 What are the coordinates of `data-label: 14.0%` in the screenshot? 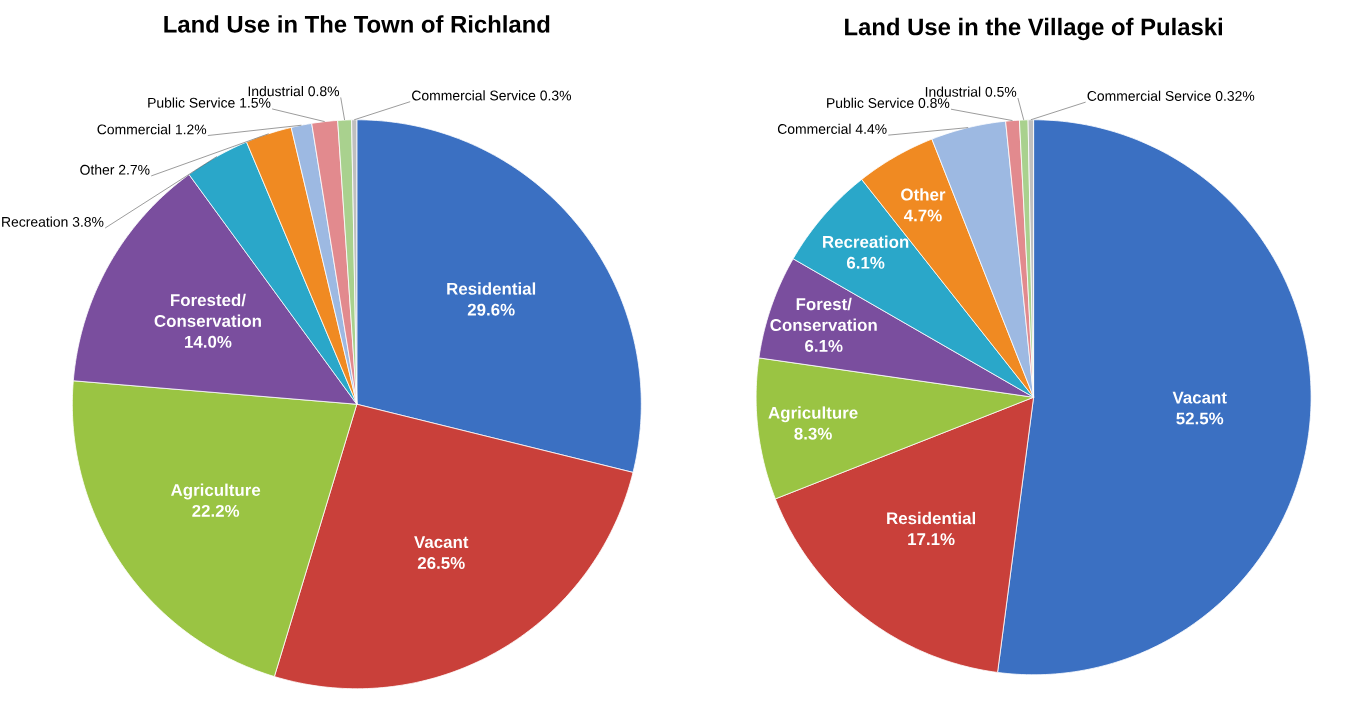 It's located at (208, 341).